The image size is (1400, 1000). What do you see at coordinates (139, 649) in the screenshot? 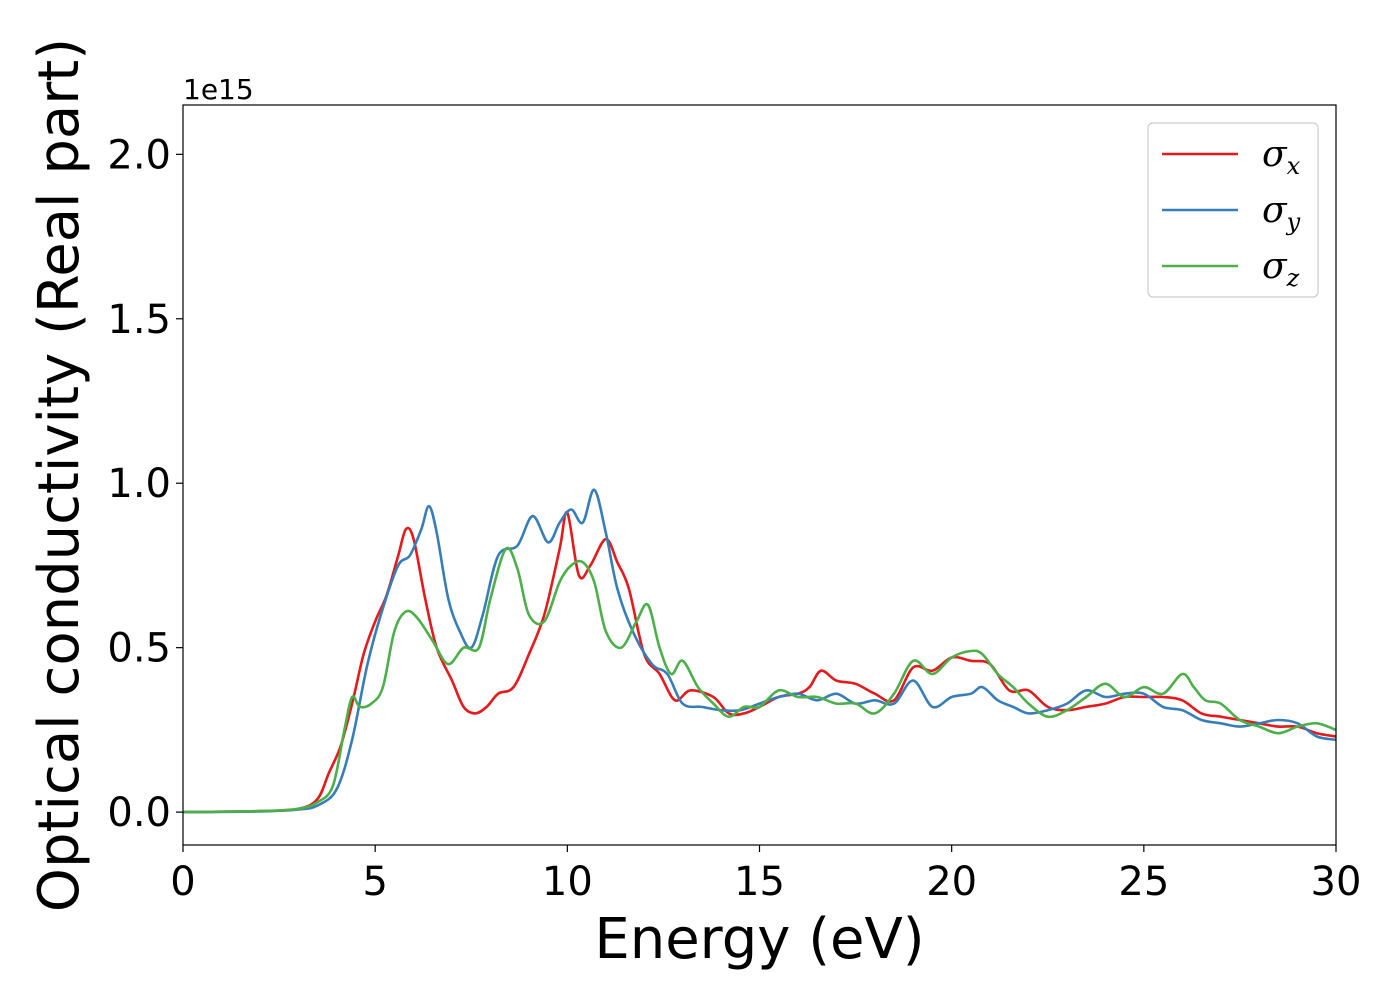
I see `y-tick-label: 0.5` at bounding box center [139, 649].